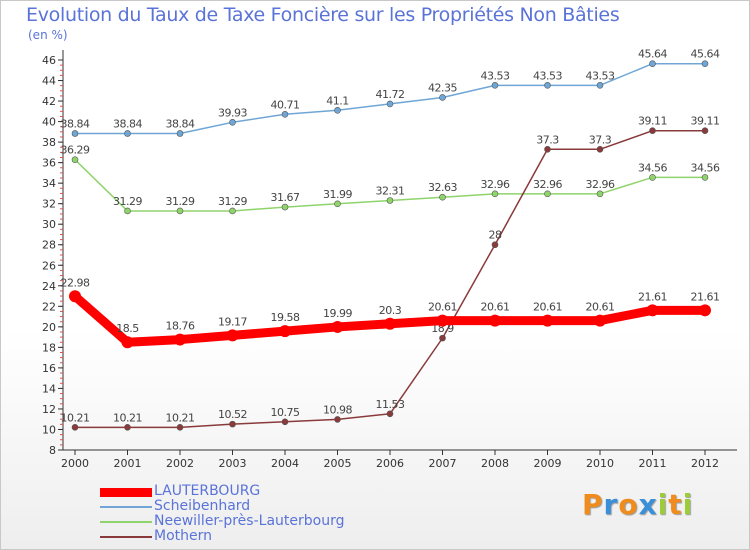 The width and height of the screenshot is (750, 550). What do you see at coordinates (611, 504) in the screenshot?
I see `logo-letter: r` at bounding box center [611, 504].